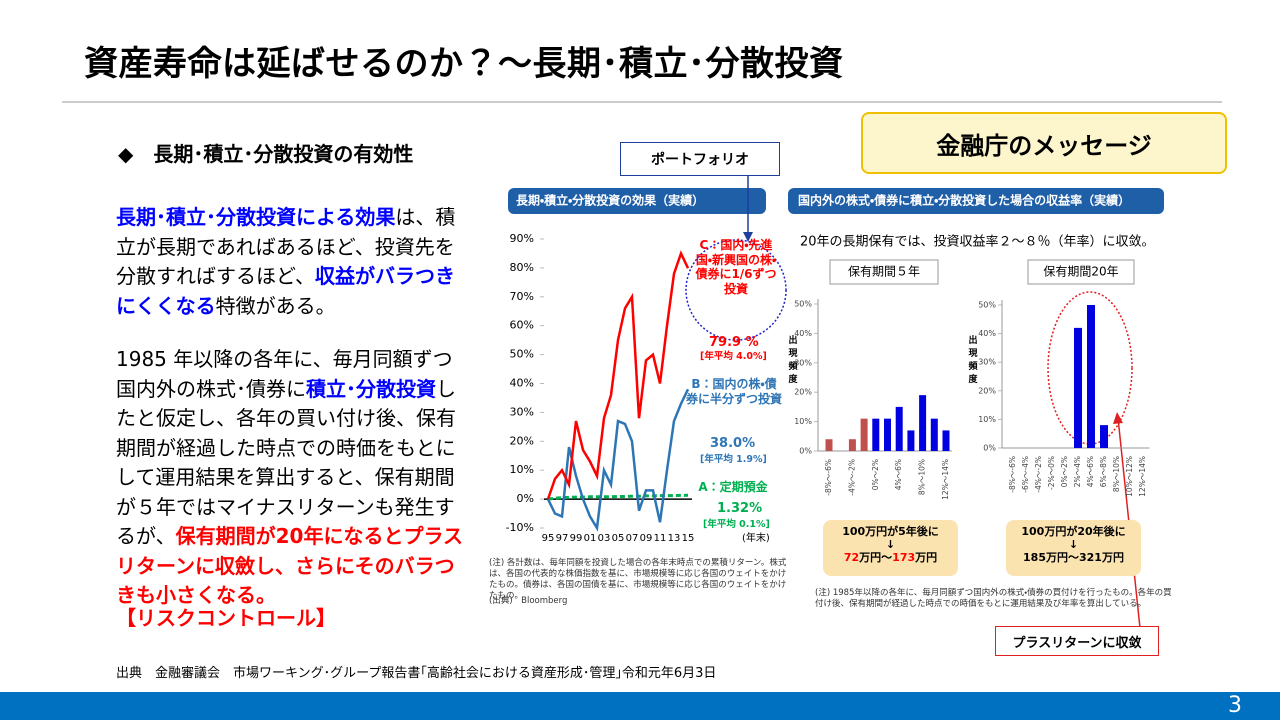 The width and height of the screenshot is (1280, 720). I want to click on chart-title: 保有期間20年, so click(1080, 272).